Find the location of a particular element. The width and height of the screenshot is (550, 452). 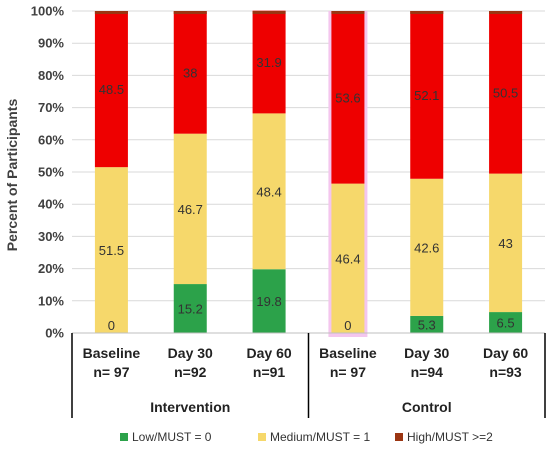

y-axis-ticks: 0% 10% 20% 30% 40% 50% 60% 70% 80% 90% 100% is located at coordinates (48, 172).